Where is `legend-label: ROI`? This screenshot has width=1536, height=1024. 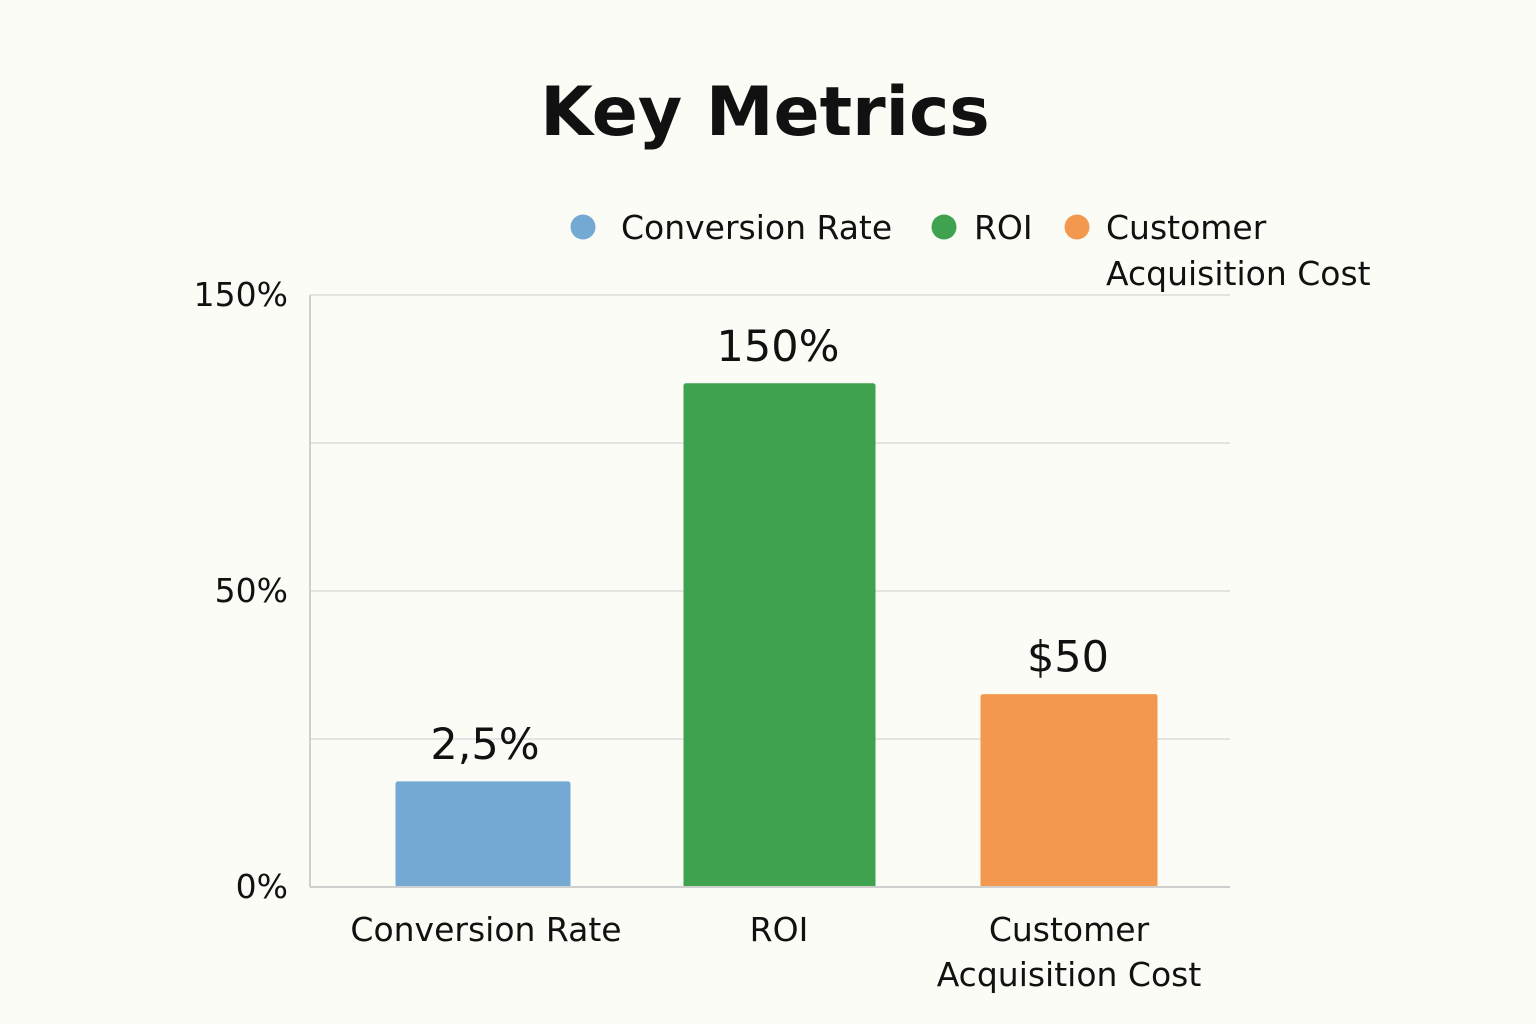
legend-label: ROI is located at coordinates (1003, 227).